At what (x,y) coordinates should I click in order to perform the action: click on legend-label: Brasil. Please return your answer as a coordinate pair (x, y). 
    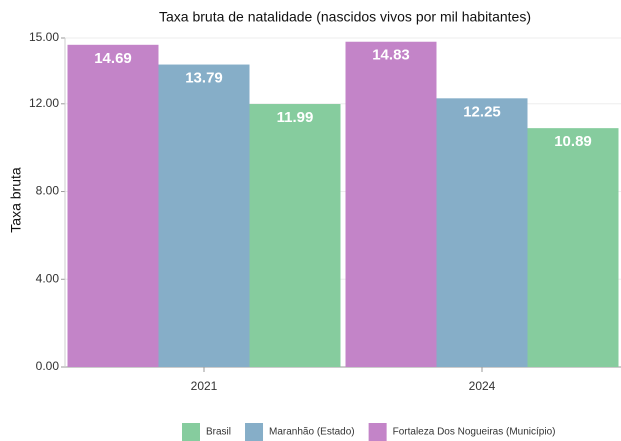
    Looking at the image, I should click on (218, 432).